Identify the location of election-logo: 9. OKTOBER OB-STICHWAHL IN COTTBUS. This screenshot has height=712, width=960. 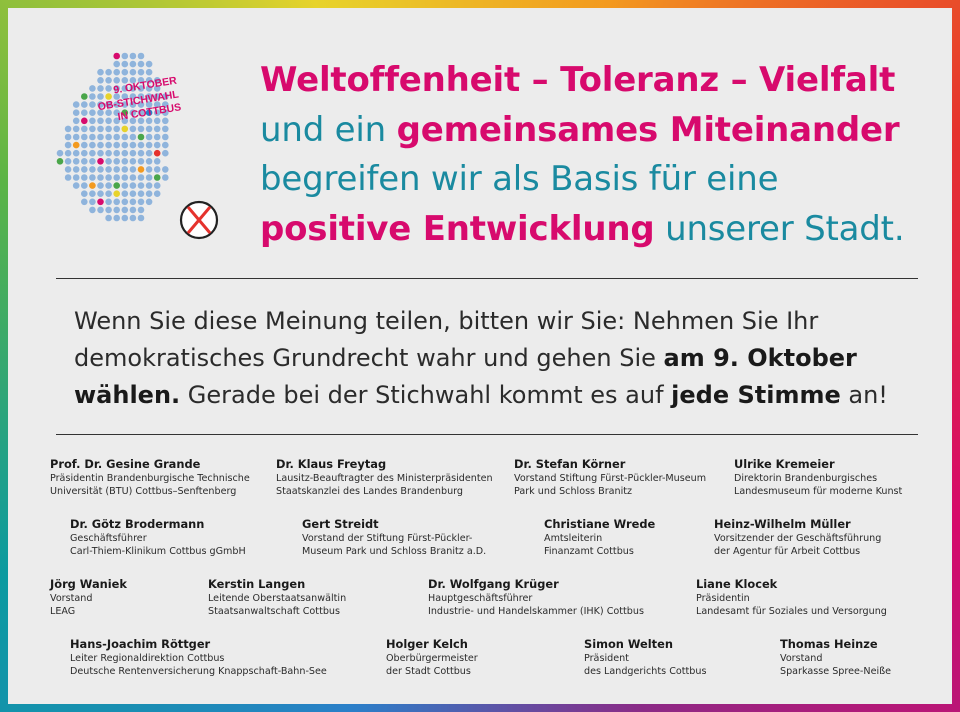
(137, 146).